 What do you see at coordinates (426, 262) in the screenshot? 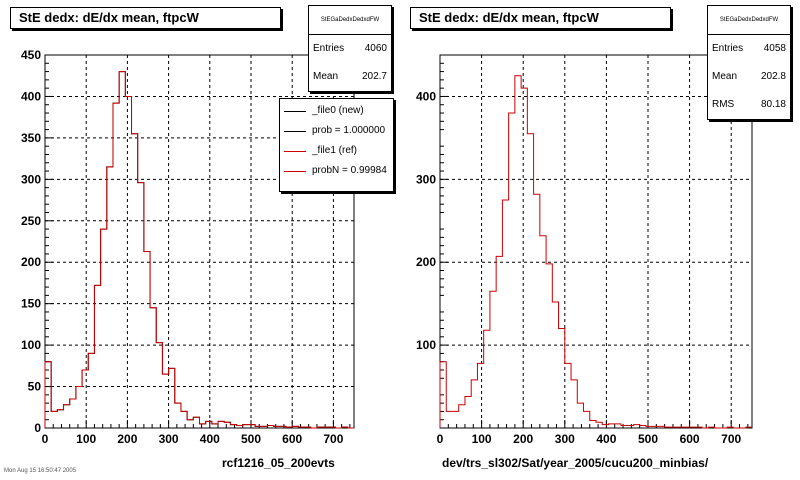
I see `right-y-tick-label: 200` at bounding box center [426, 262].